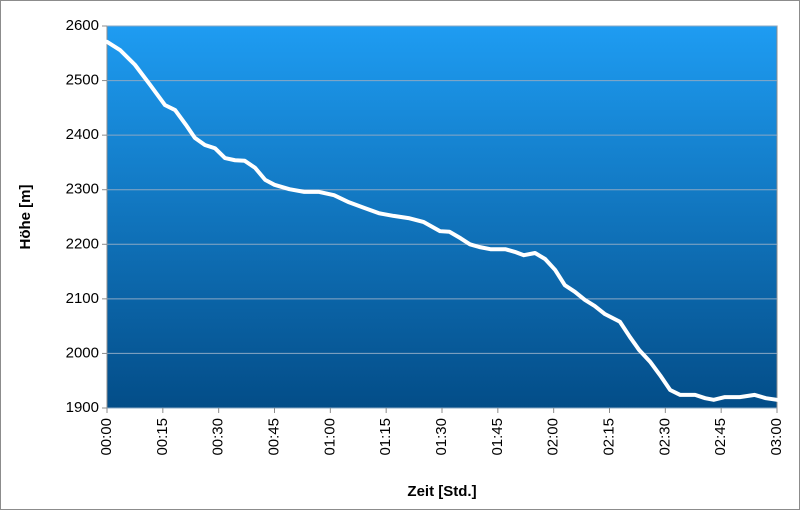  What do you see at coordinates (664, 437) in the screenshot?
I see `x-tick-label: 02:30` at bounding box center [664, 437].